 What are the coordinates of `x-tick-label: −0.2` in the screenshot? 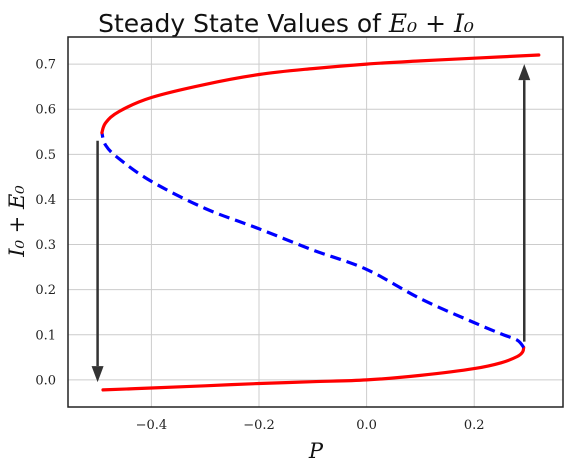 It's located at (259, 425).